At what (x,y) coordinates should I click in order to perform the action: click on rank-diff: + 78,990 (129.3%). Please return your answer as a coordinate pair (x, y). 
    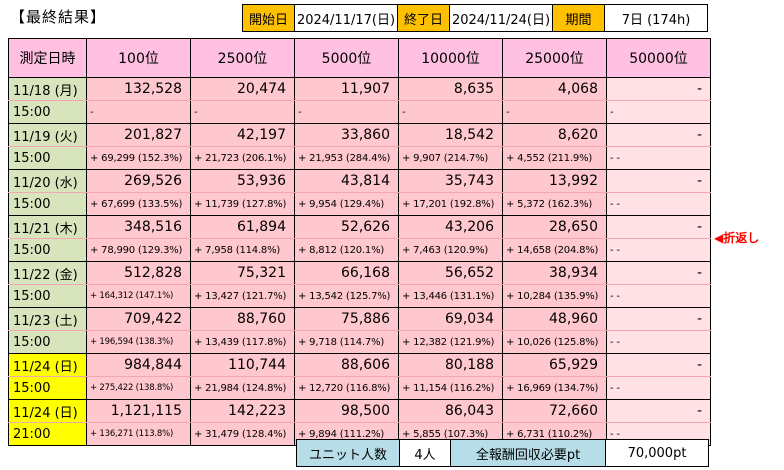
    Looking at the image, I should click on (138, 250).